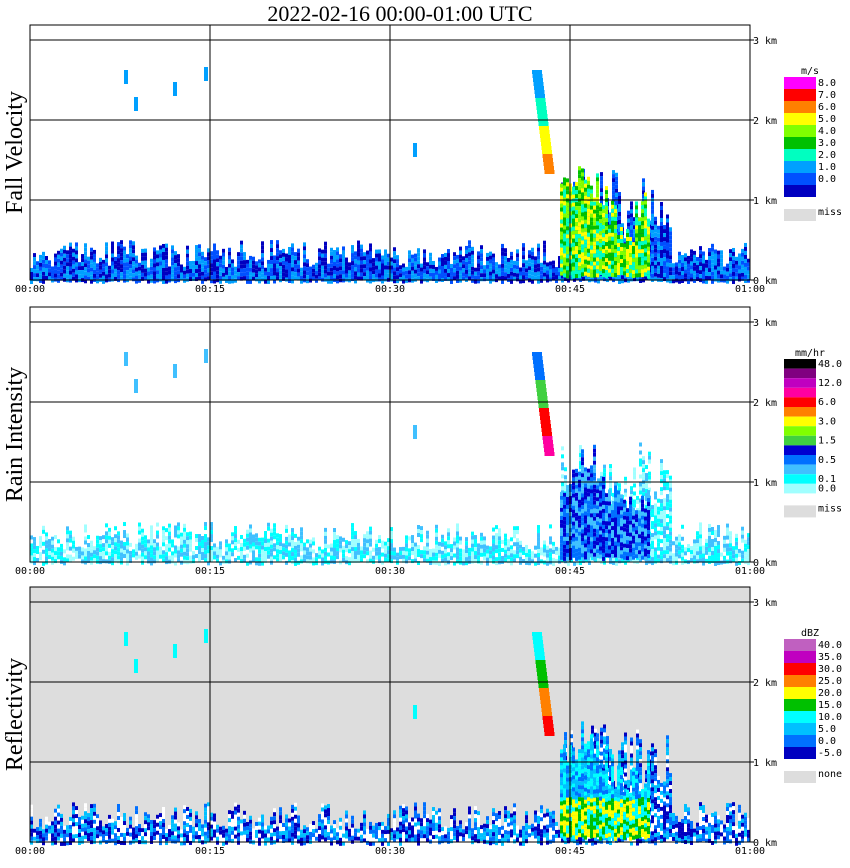 The width and height of the screenshot is (850, 868). What do you see at coordinates (810, 353) in the screenshot?
I see `colorbar-unit: mm/hr` at bounding box center [810, 353].